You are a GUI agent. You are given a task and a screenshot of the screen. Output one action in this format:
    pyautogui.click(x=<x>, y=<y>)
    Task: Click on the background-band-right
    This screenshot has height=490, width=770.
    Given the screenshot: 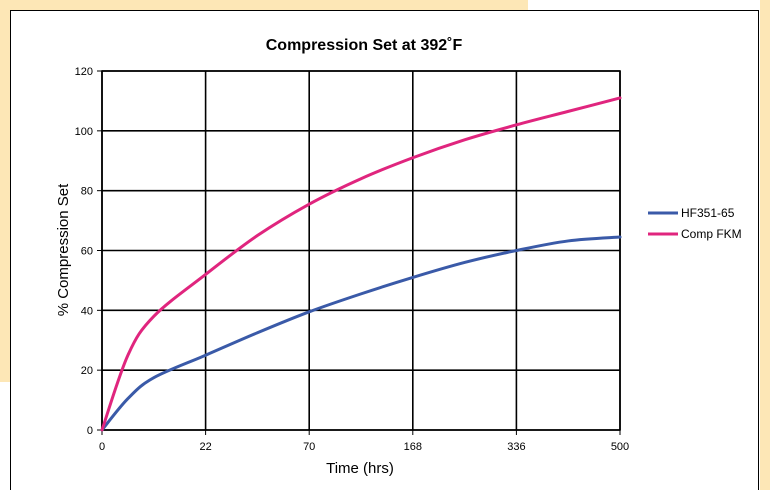 What is the action you would take?
    pyautogui.click(x=765, y=245)
    